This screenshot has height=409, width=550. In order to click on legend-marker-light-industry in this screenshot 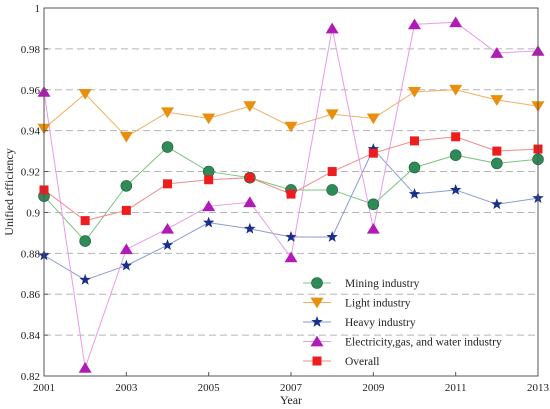, I will do `click(317, 303)`.